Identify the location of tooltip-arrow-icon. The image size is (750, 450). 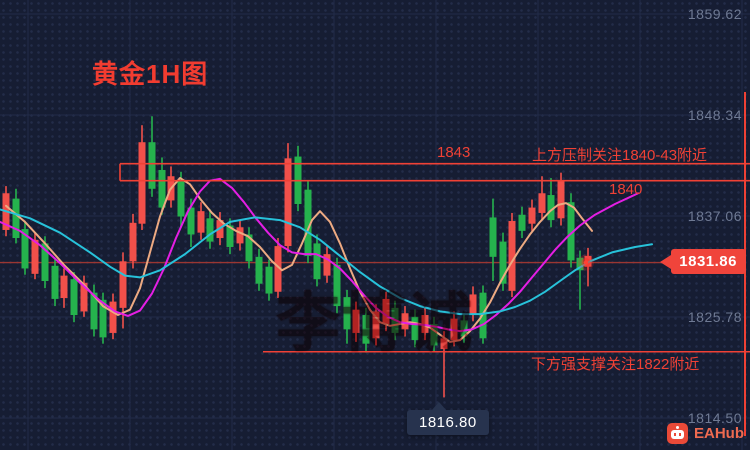
(439, 406).